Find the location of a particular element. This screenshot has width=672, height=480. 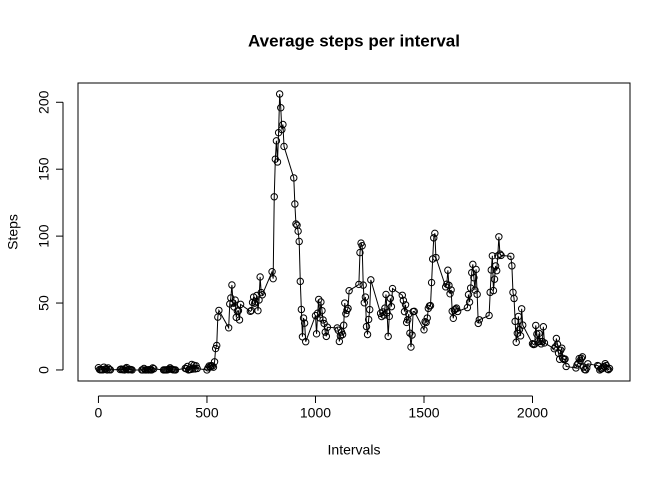

y-tick-label: 150 is located at coordinates (44, 169).